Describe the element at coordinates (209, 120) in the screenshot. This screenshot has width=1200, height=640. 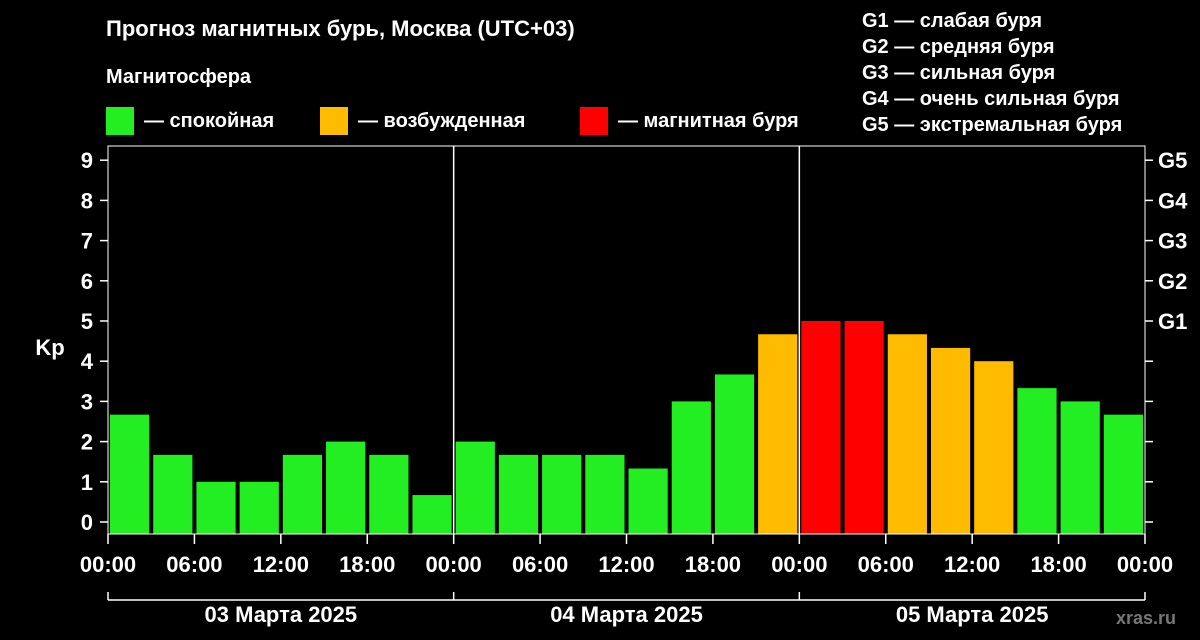
I see `legend-label-quiet: — спокойная` at that location.